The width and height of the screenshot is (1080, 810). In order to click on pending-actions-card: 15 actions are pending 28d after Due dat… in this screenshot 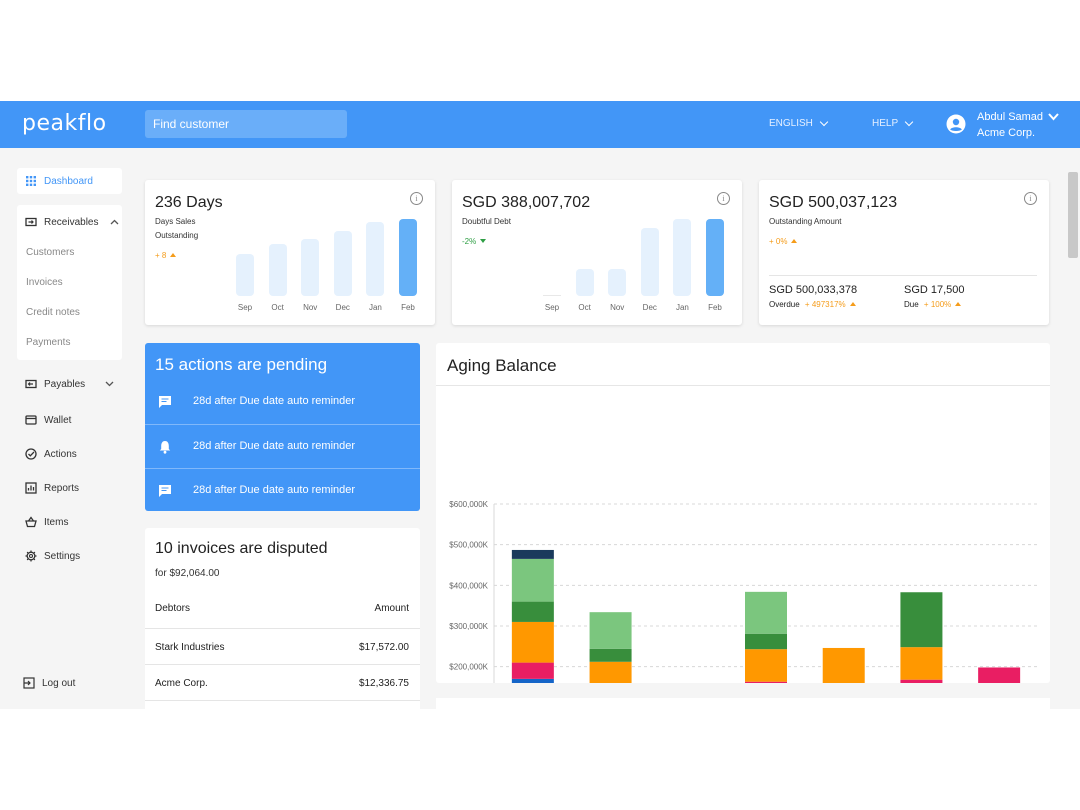, I will do `click(282, 427)`.